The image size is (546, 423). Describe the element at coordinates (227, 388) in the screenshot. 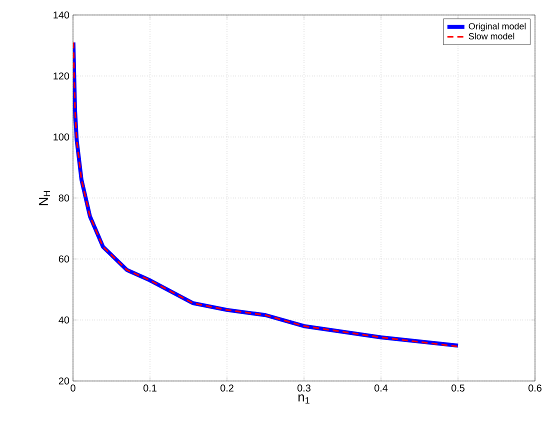

I see `x-tick-label: 0.2` at that location.